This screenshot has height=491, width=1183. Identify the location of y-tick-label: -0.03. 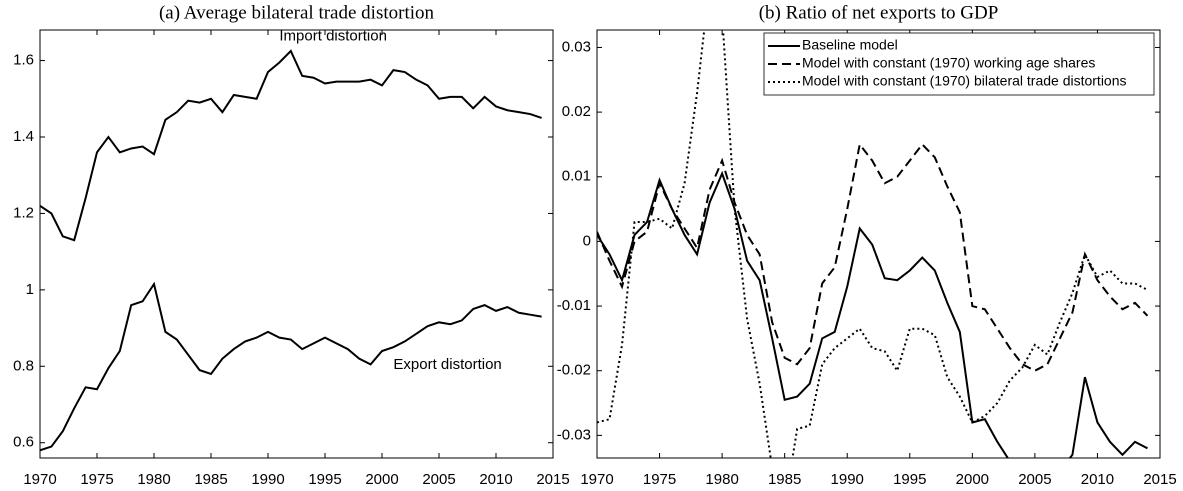
(574, 434).